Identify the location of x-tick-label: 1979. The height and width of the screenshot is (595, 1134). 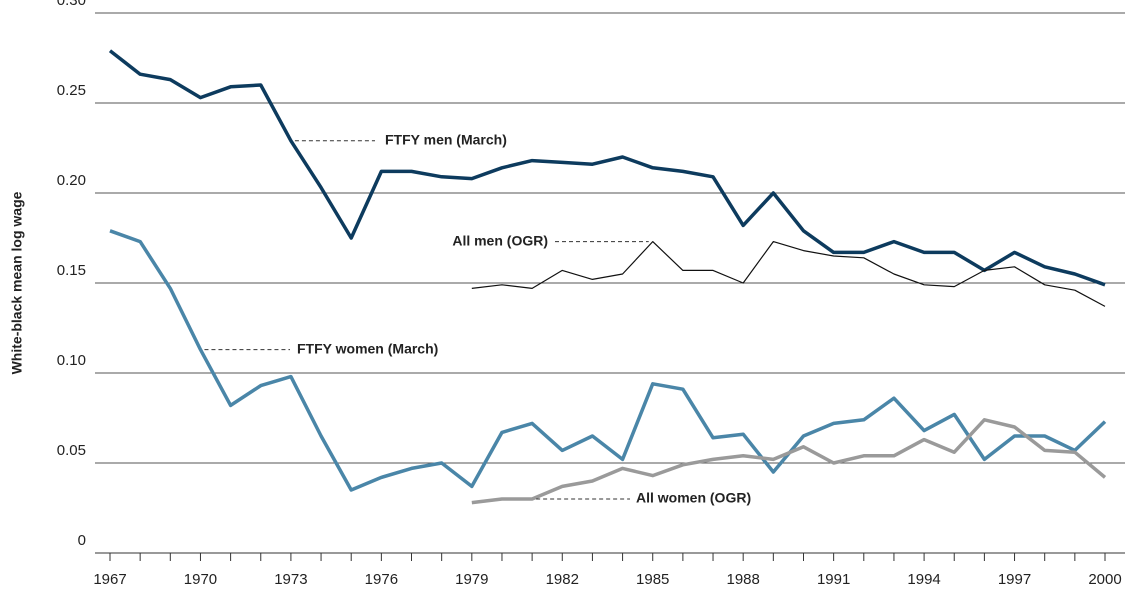
(471, 579).